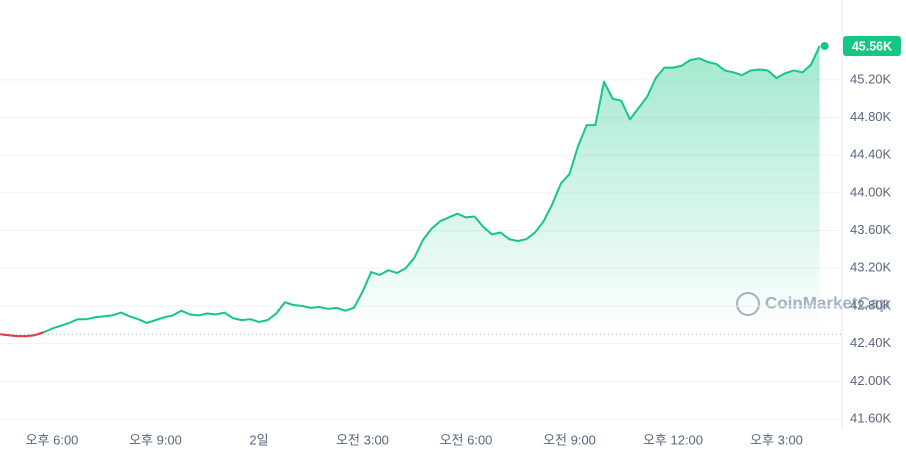 Image resolution: width=906 pixels, height=460 pixels. I want to click on x-tick-label: 오후 6:00, so click(52, 439).